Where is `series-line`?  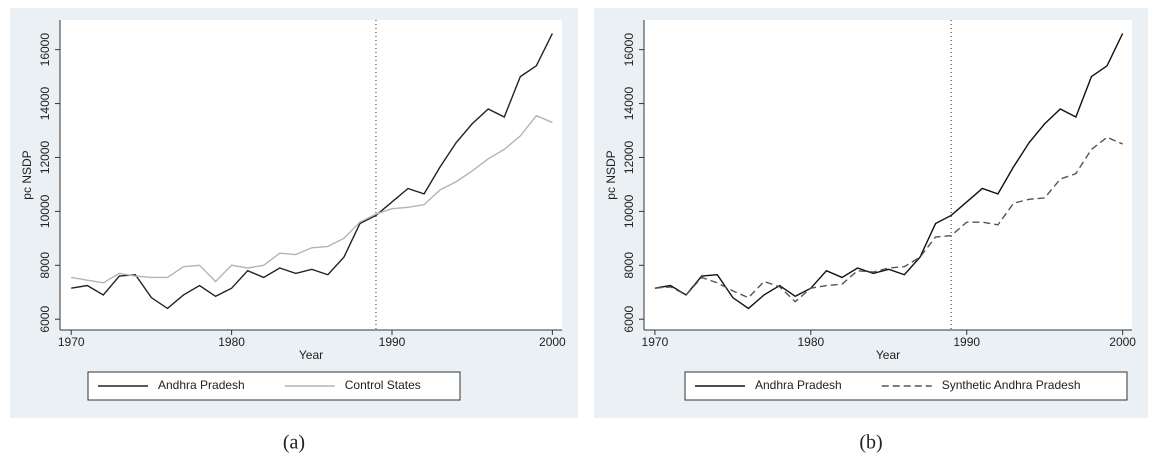 series-line is located at coordinates (888, 219).